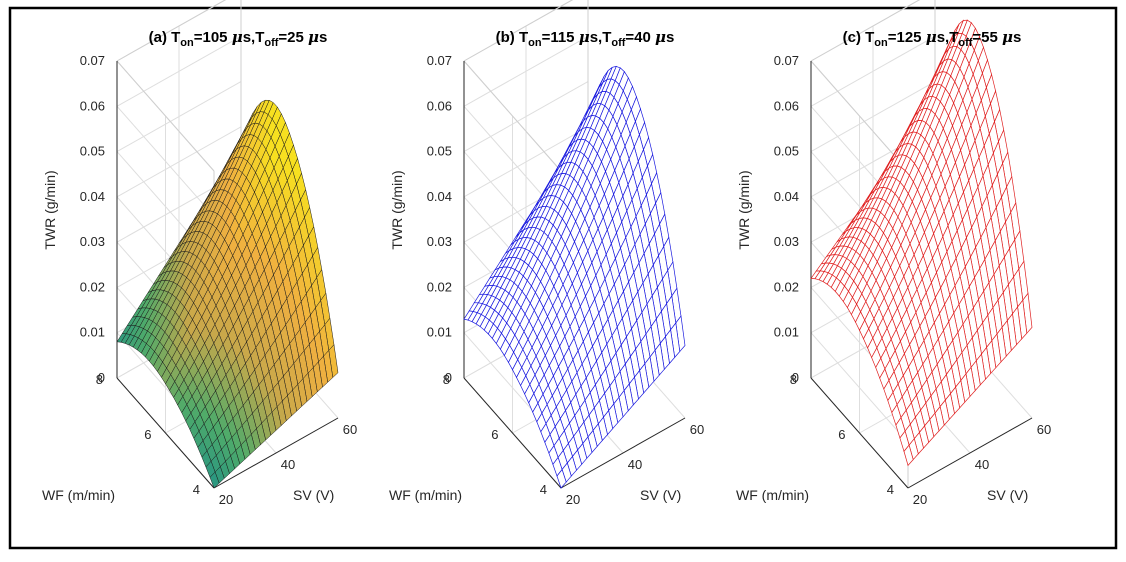 This screenshot has width=1126, height=562. What do you see at coordinates (907, 37) in the screenshot?
I see `title-part: =125` at bounding box center [907, 37].